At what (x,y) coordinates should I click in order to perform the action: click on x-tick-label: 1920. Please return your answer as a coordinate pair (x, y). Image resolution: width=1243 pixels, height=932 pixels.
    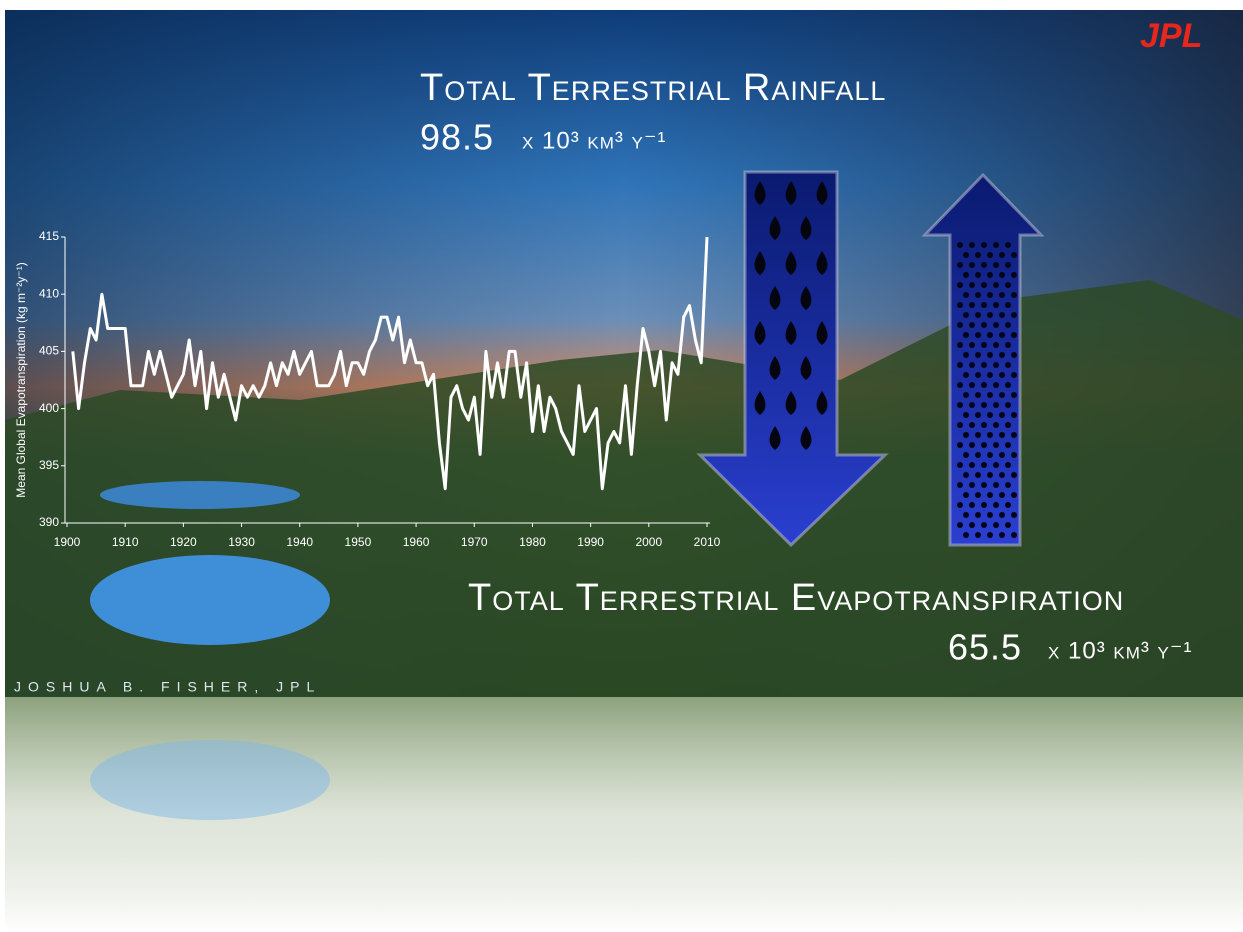
    Looking at the image, I should click on (183, 542).